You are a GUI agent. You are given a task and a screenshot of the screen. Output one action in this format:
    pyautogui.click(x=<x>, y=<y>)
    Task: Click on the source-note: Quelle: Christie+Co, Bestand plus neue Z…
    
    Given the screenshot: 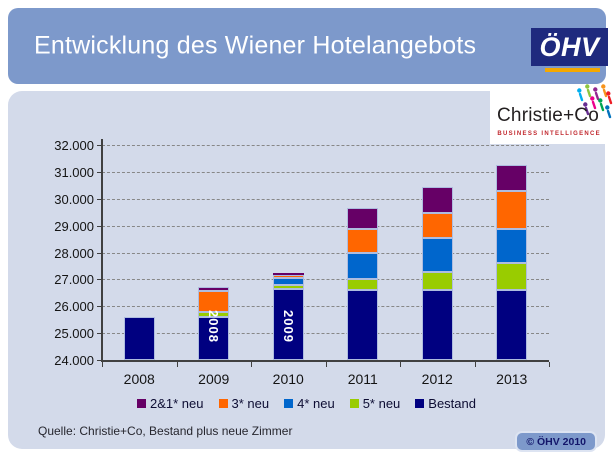 What is the action you would take?
    pyautogui.click(x=165, y=431)
    